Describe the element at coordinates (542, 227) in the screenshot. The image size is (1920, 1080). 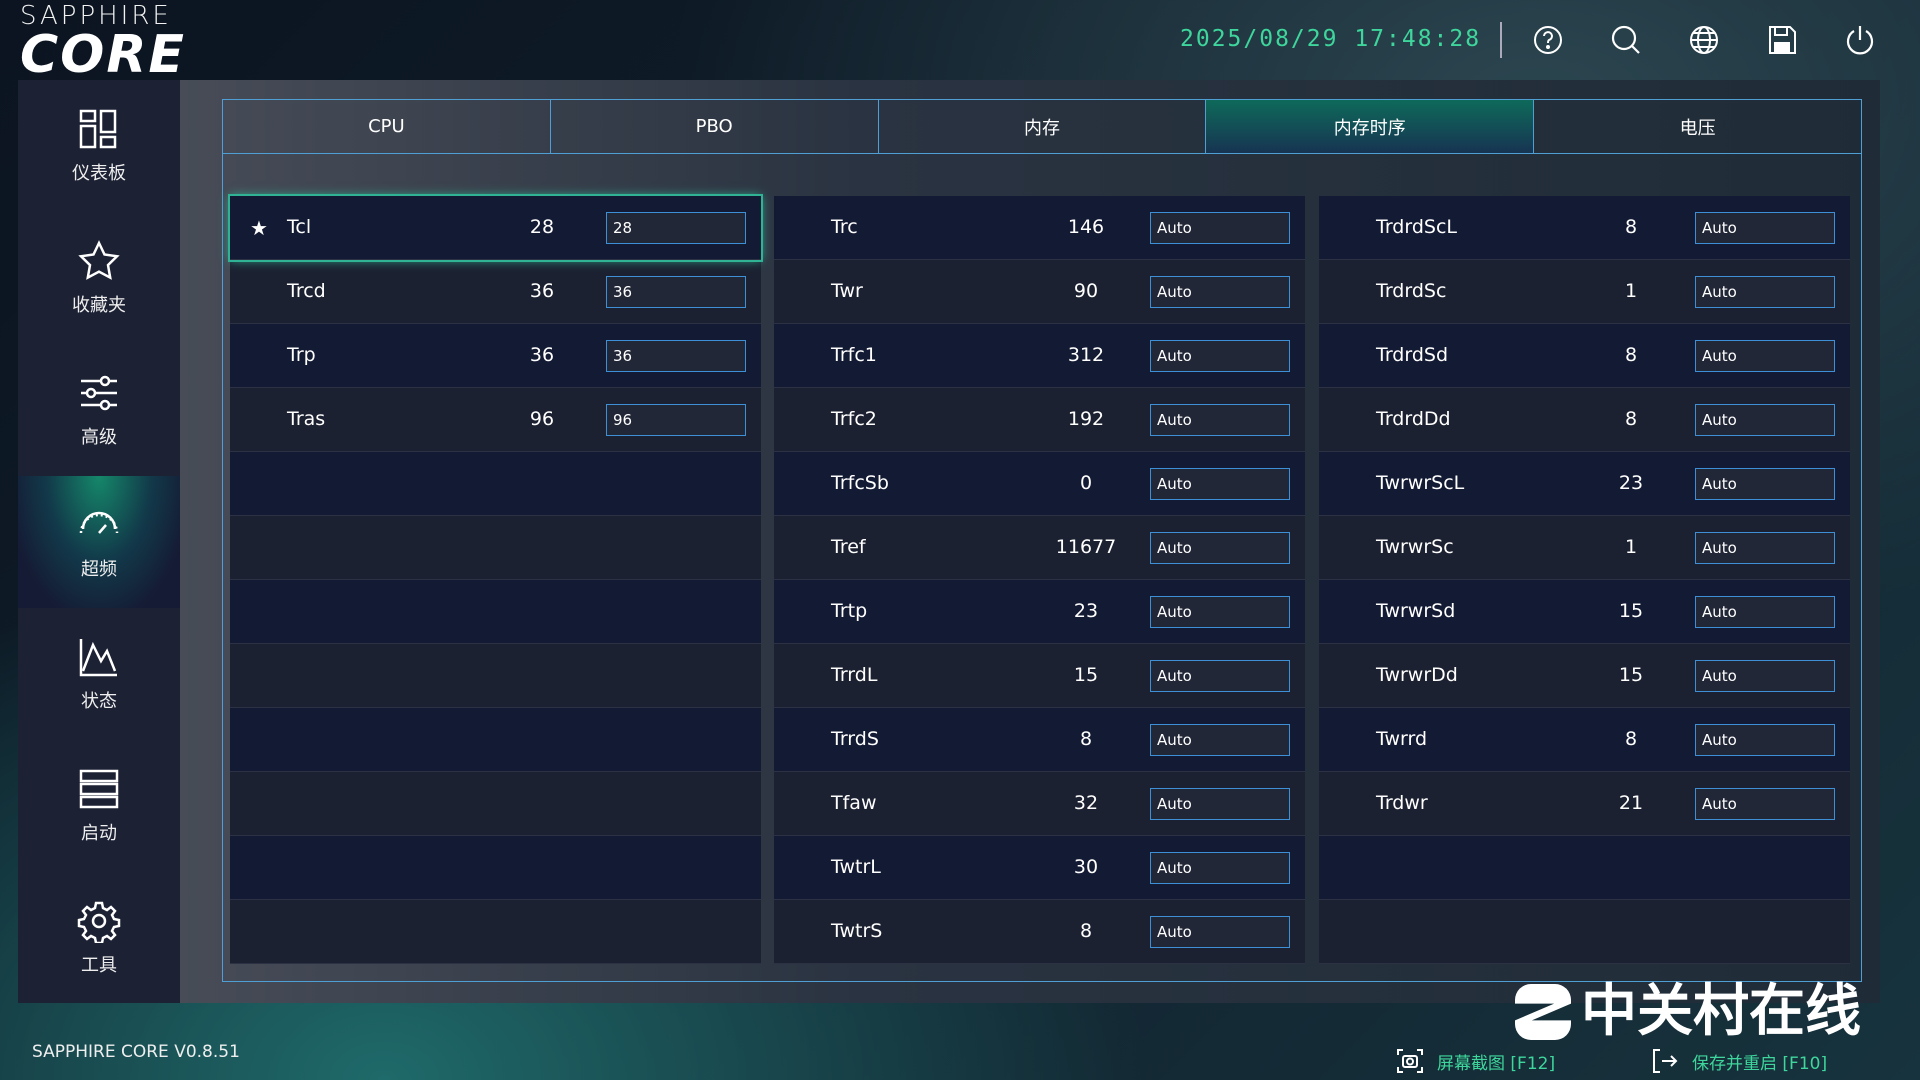
I see `timing-current-value: 28` at that location.